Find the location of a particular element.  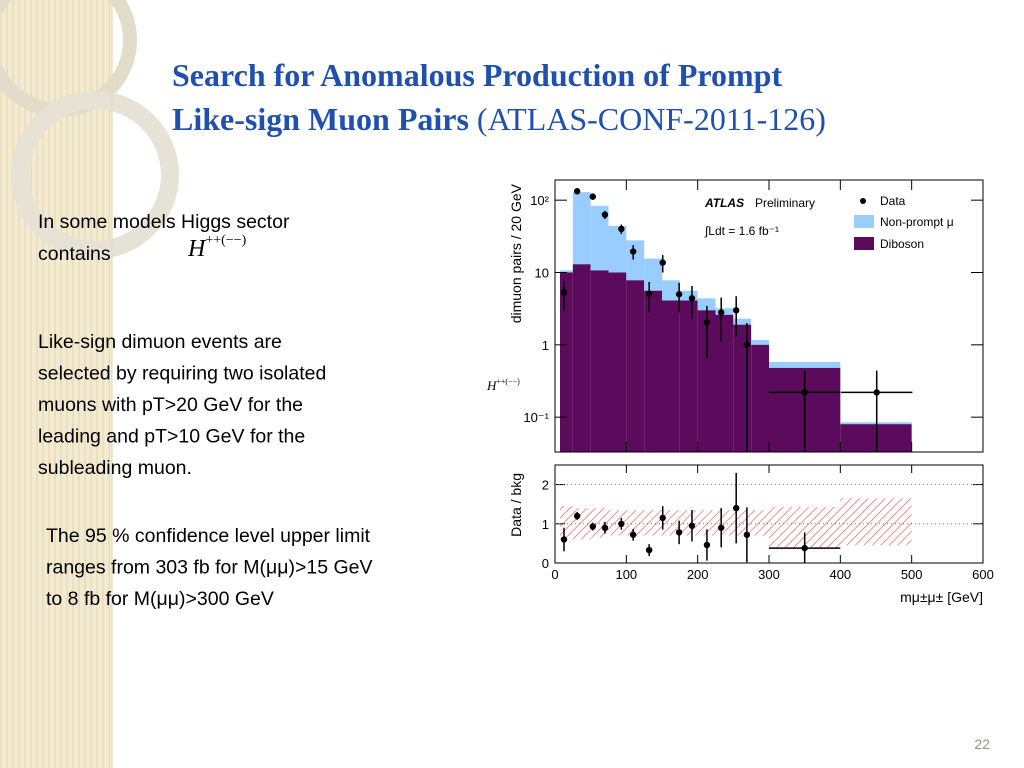

annotation: H++(−−) is located at coordinates (503, 385).